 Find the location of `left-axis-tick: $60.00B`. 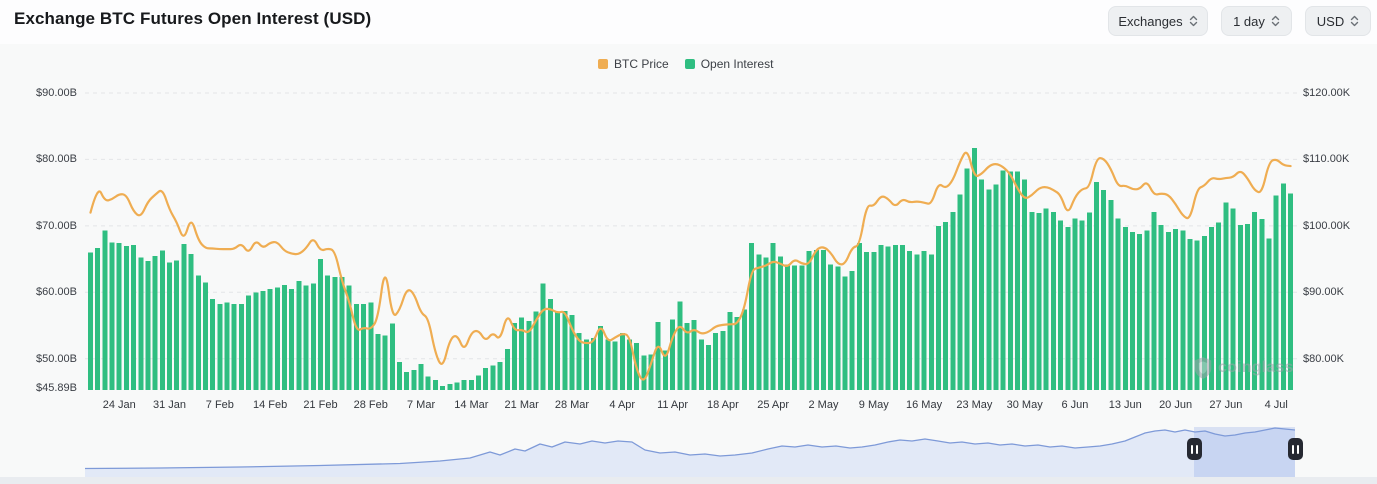

left-axis-tick: $60.00B is located at coordinates (56, 292).